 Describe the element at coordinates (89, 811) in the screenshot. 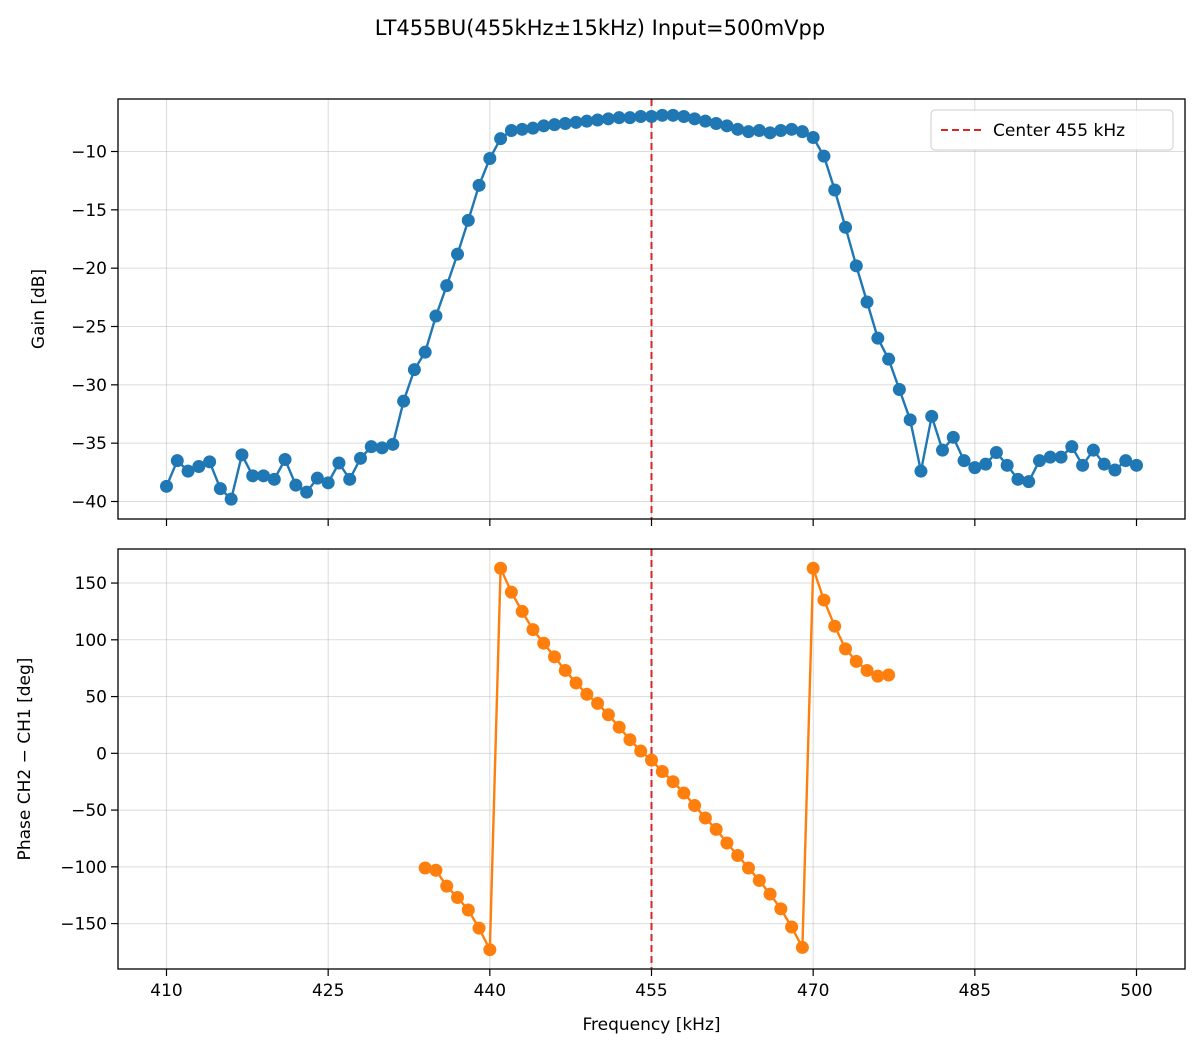

I see `phase-ytick-label: −50` at that location.